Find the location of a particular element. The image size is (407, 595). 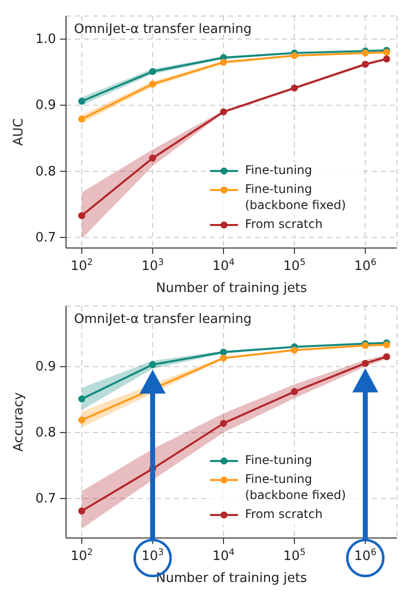

y-axis-title: AUC is located at coordinates (19, 132).